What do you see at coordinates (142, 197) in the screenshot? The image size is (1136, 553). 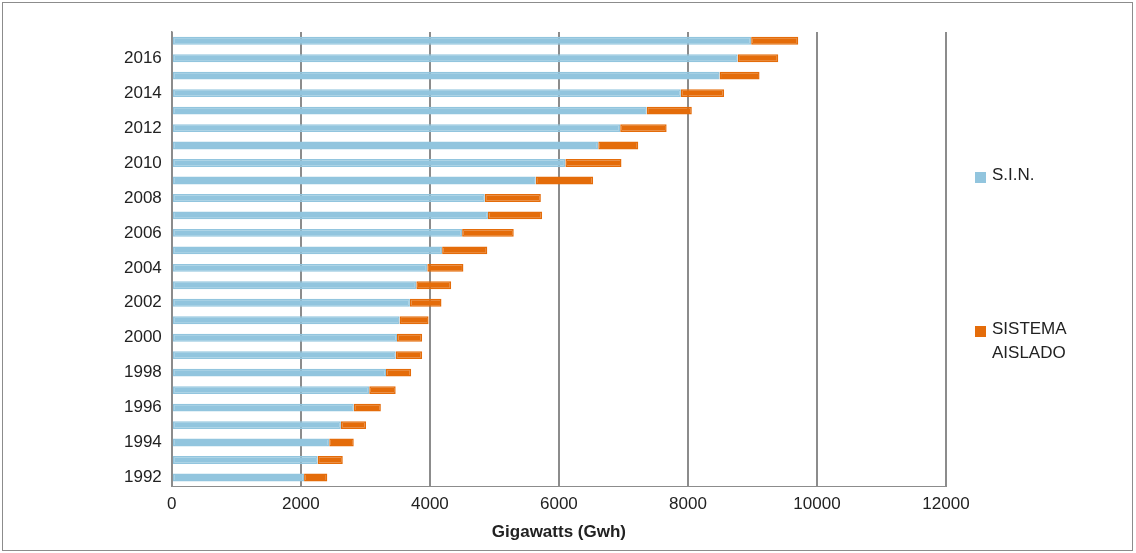 I see `y-tick-label: 2008` at bounding box center [142, 197].